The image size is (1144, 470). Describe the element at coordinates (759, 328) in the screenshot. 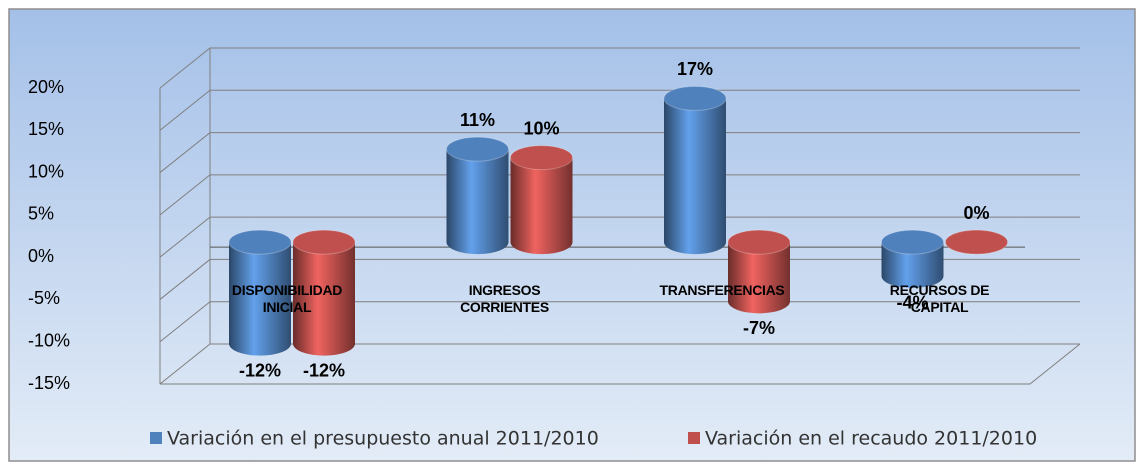

I see `value-label: -7%` at that location.